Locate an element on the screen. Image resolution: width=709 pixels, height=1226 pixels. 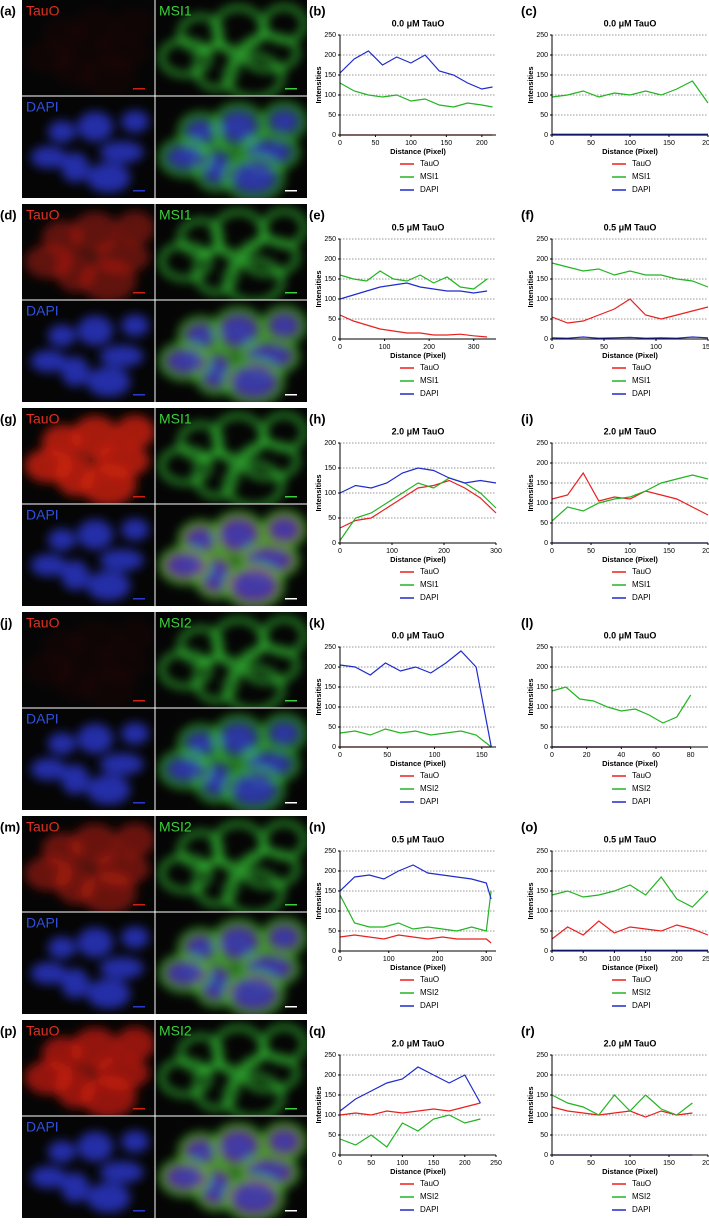
channel-label: DAPI is located at coordinates (42, 923).